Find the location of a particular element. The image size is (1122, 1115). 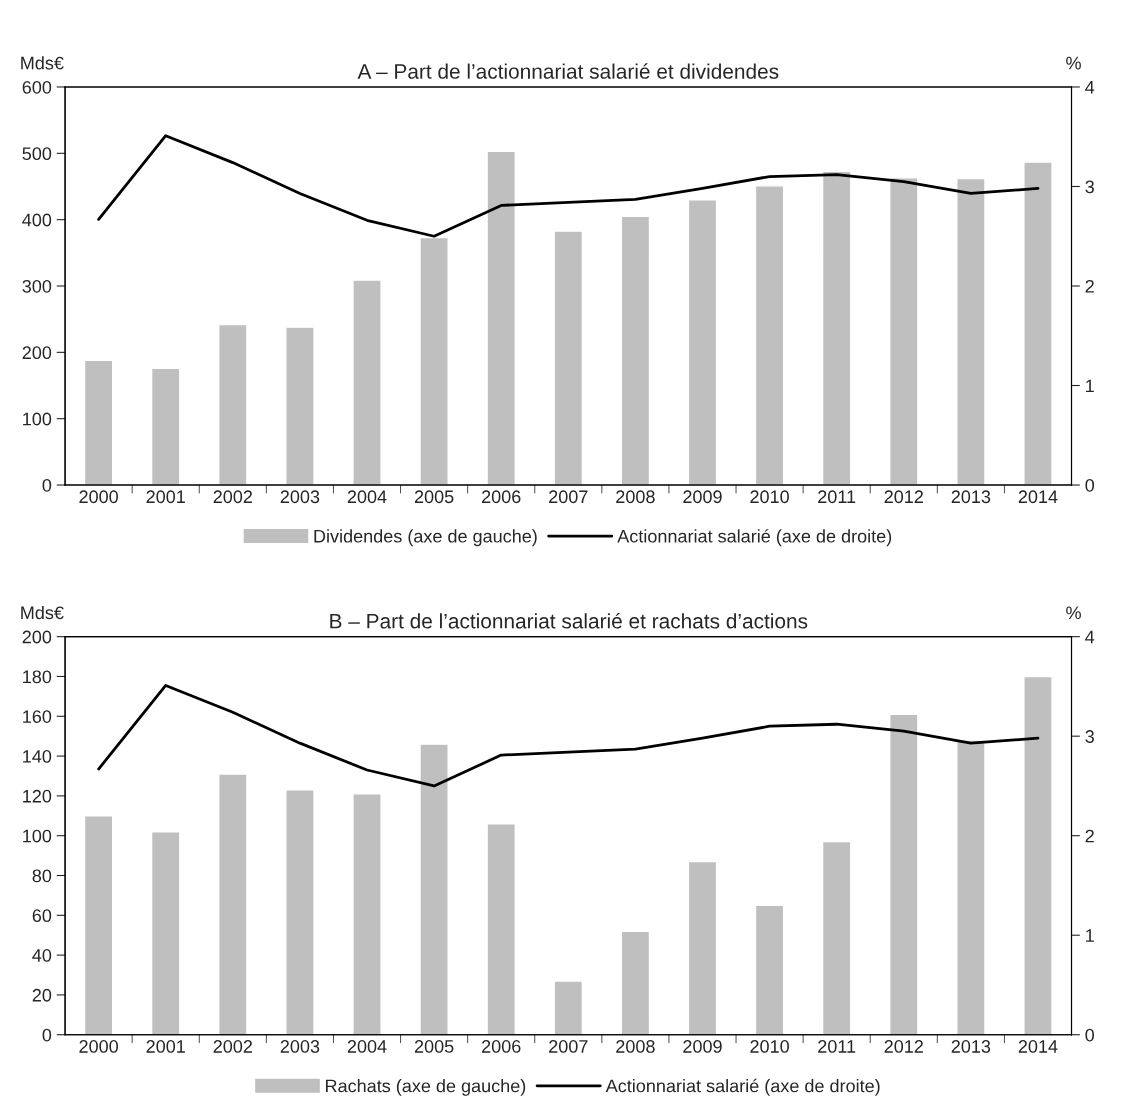

y-tick-label: 400 is located at coordinates (37, 220).